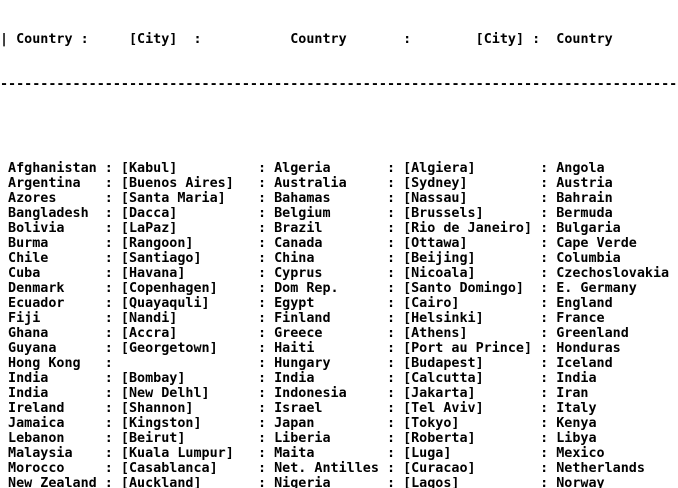  I want to click on country-cell: Indonesia, so click(310, 393).